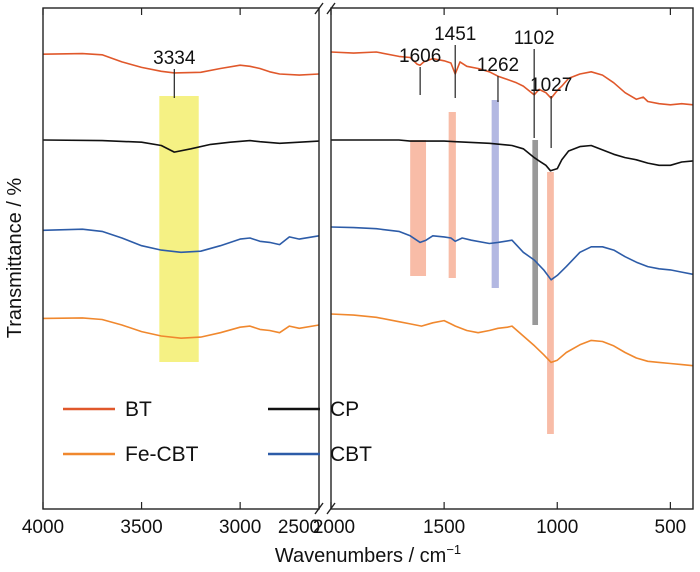 The height and width of the screenshot is (572, 700). I want to click on series-cp-low, so click(181, 146).